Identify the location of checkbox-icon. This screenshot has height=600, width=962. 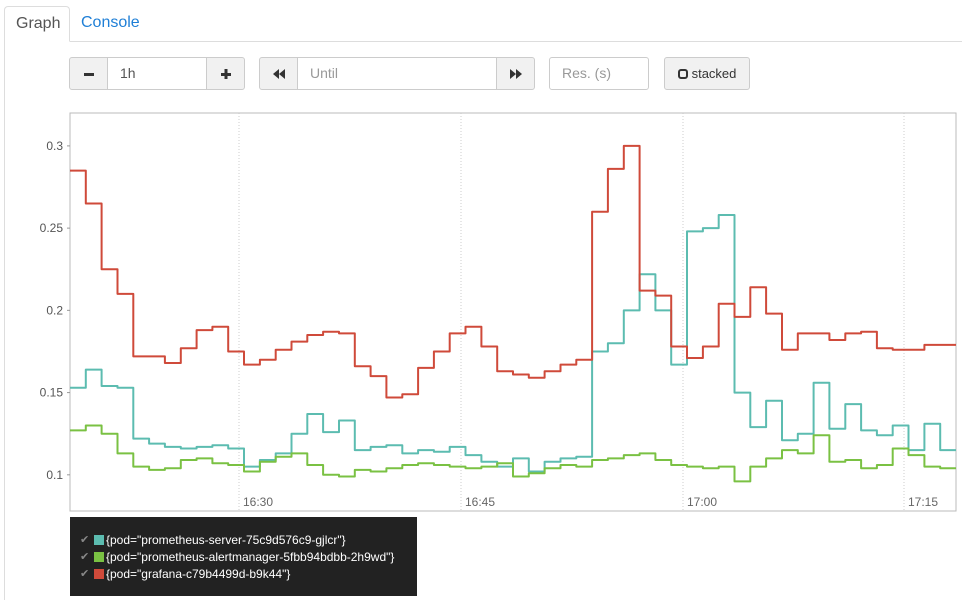
(682, 73).